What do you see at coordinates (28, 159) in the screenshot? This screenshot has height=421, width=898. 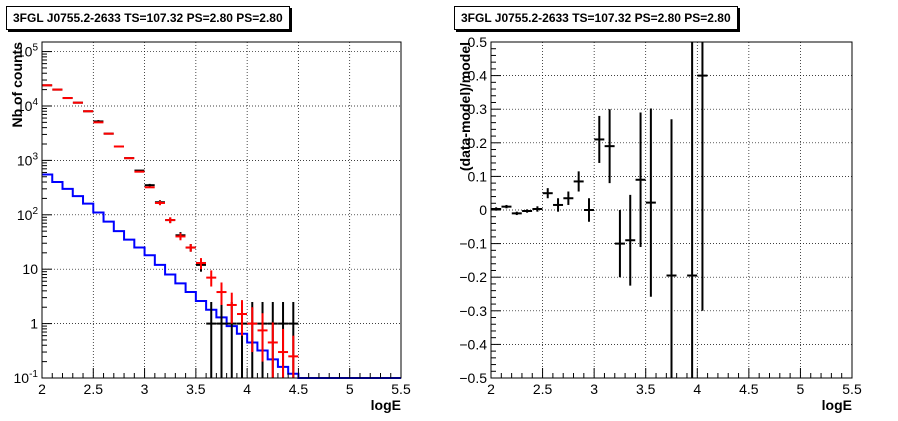 I see `y-tick-label: 10³` at bounding box center [28, 159].